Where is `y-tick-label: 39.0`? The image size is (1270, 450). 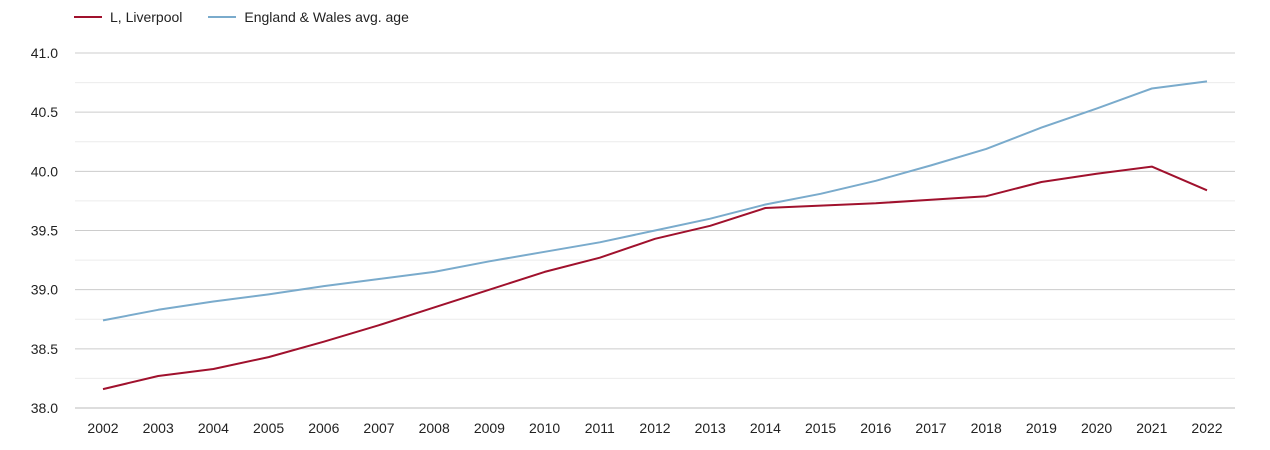 y-tick-label: 39.0 is located at coordinates (44, 290).